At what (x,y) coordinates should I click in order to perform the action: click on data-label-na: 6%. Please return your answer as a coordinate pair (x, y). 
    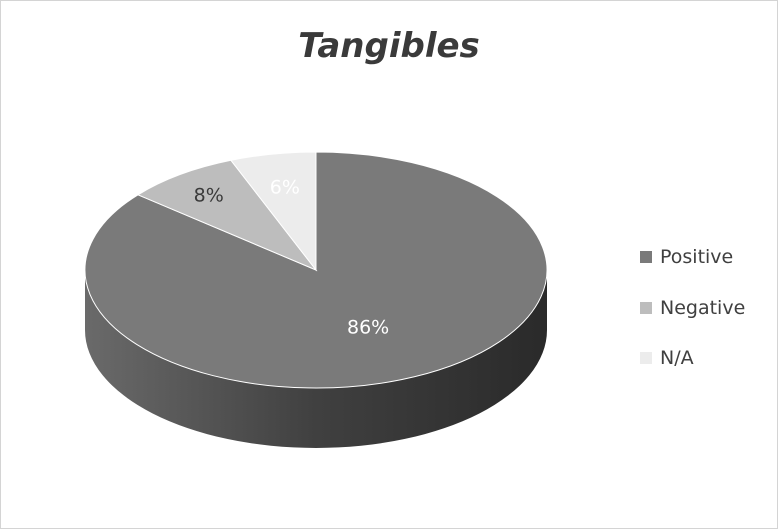
    Looking at the image, I should click on (285, 188).